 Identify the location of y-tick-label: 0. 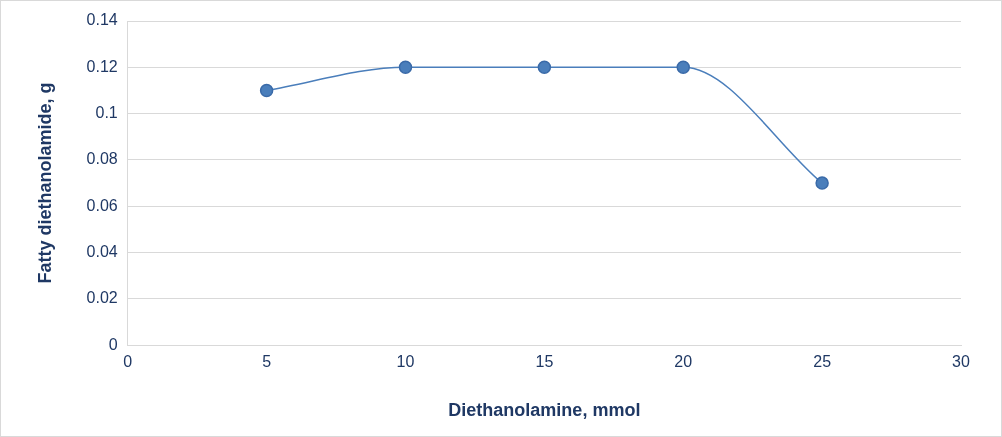
(113, 344).